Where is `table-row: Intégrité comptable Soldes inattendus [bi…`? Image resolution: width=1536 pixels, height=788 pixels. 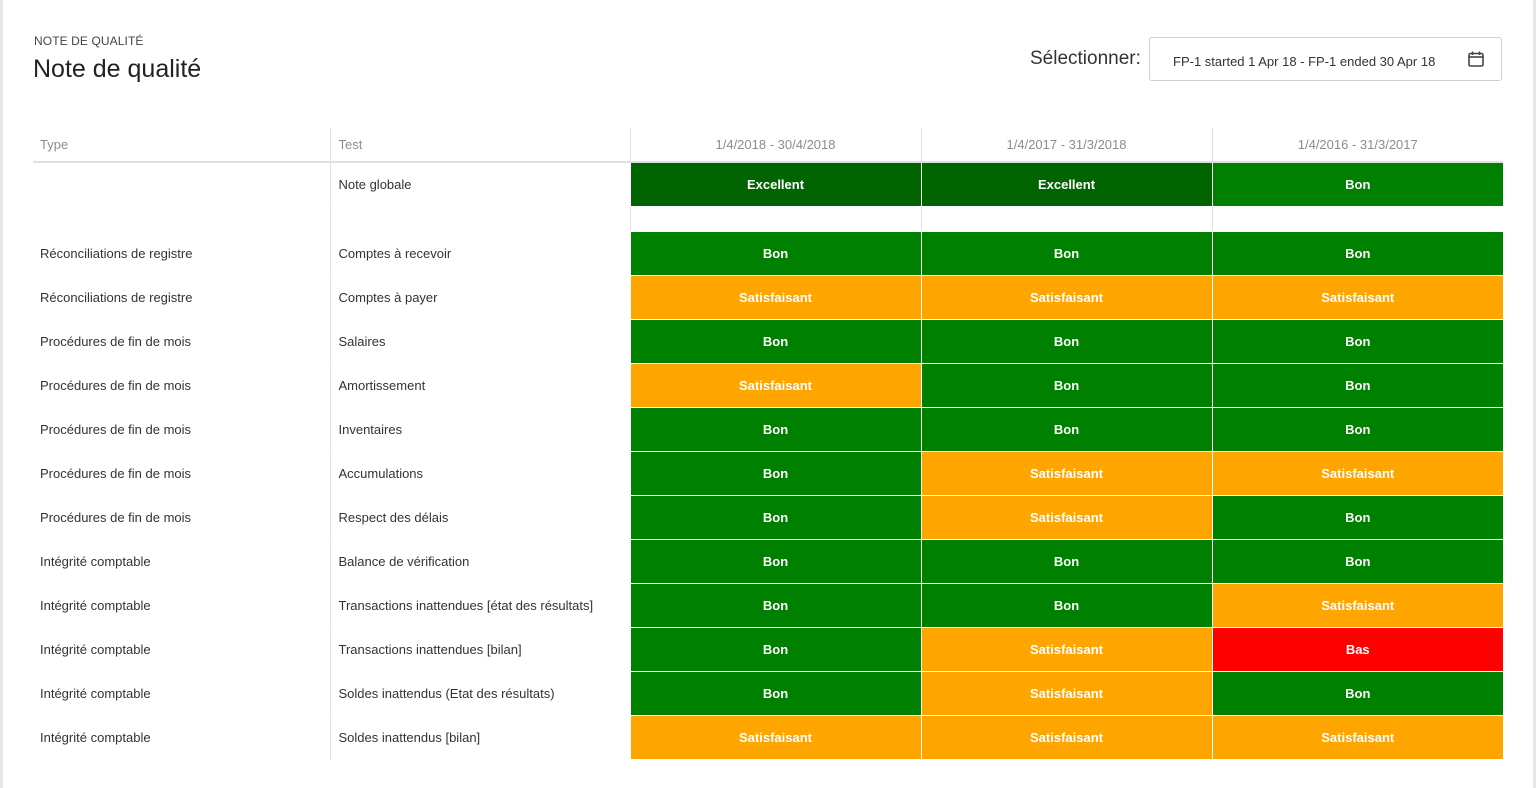
table-row: Intégrité comptable Soldes inattendus [bi… is located at coordinates (768, 737).